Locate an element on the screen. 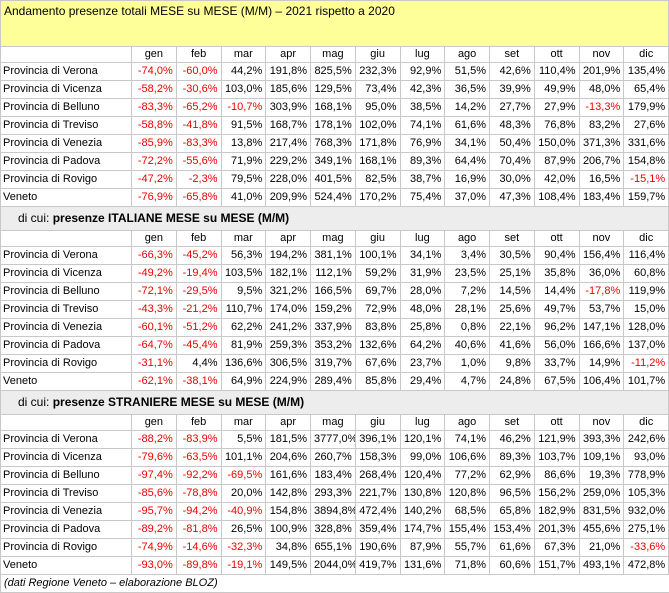  value-cell: 73,4% is located at coordinates (378, 89).